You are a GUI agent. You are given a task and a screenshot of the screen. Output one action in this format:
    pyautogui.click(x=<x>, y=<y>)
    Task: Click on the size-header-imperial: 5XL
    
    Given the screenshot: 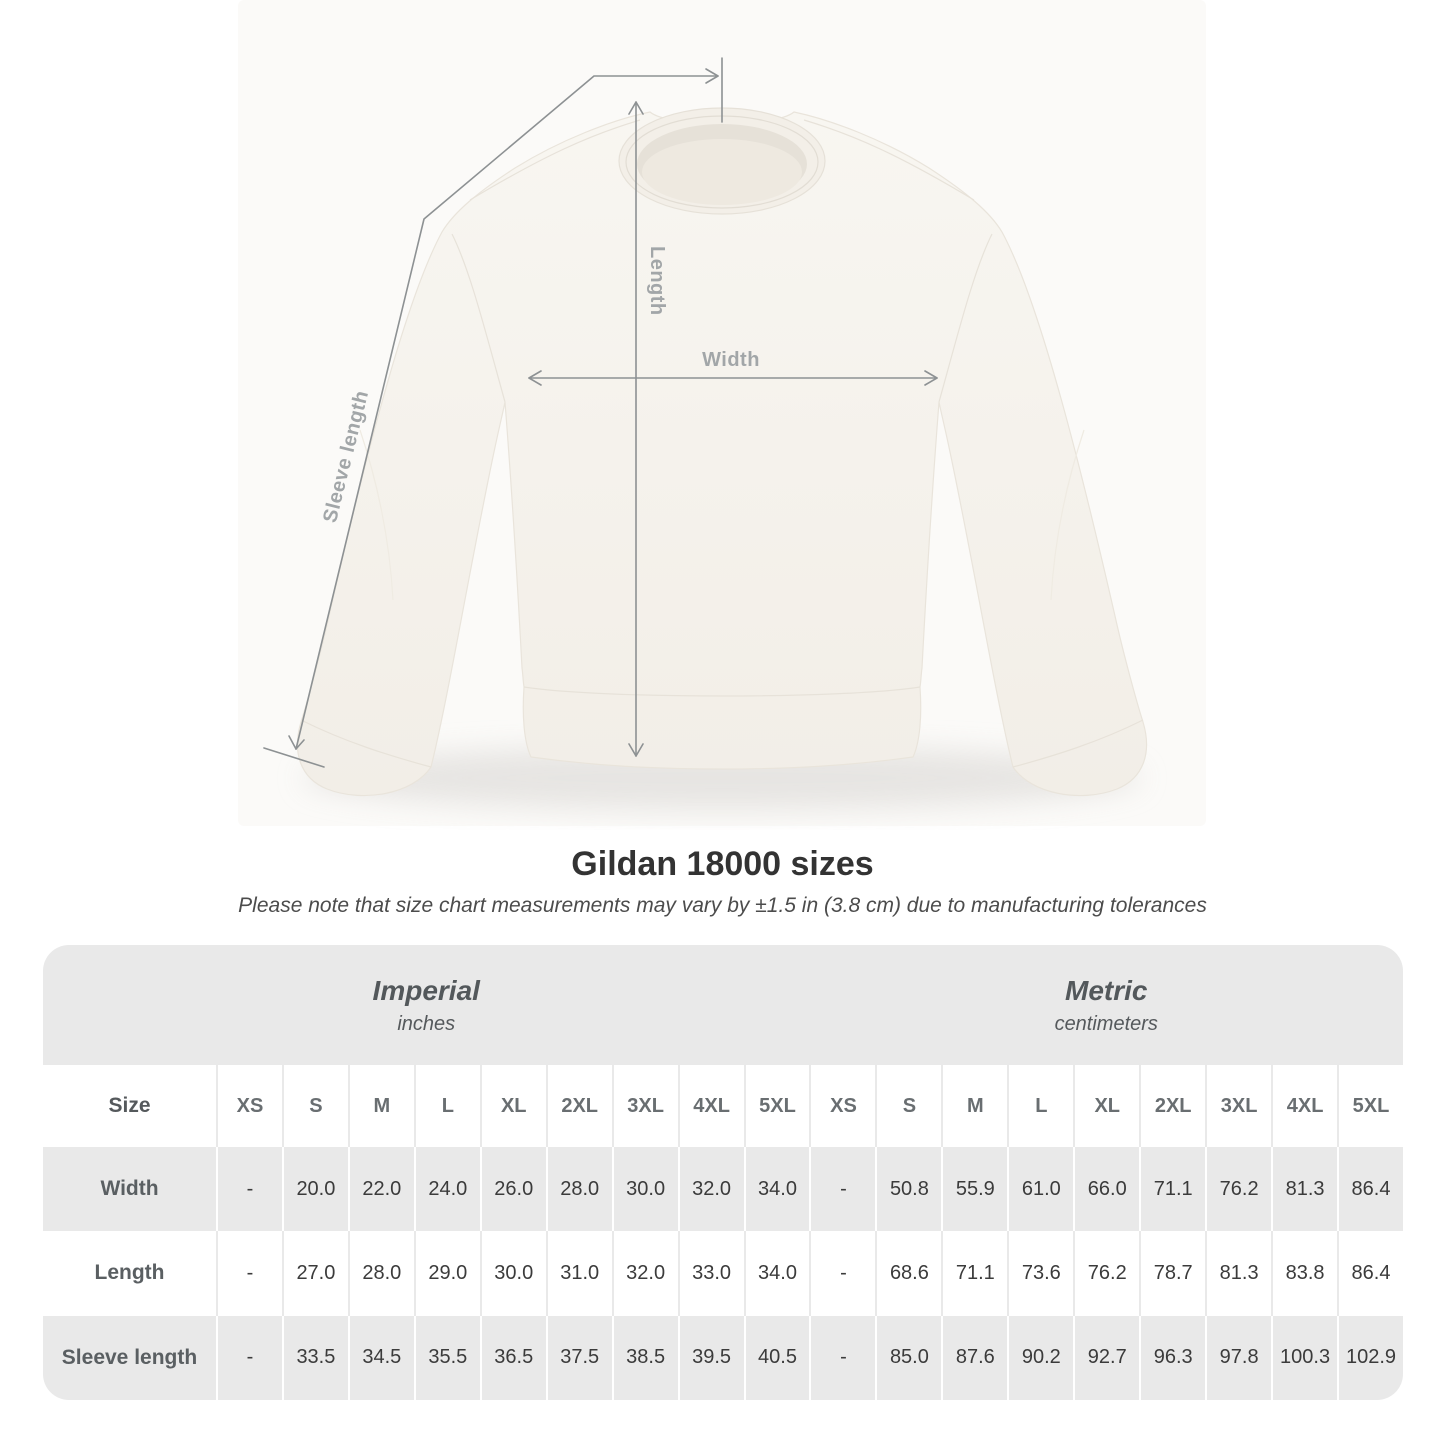 What is the action you would take?
    pyautogui.click(x=776, y=1106)
    